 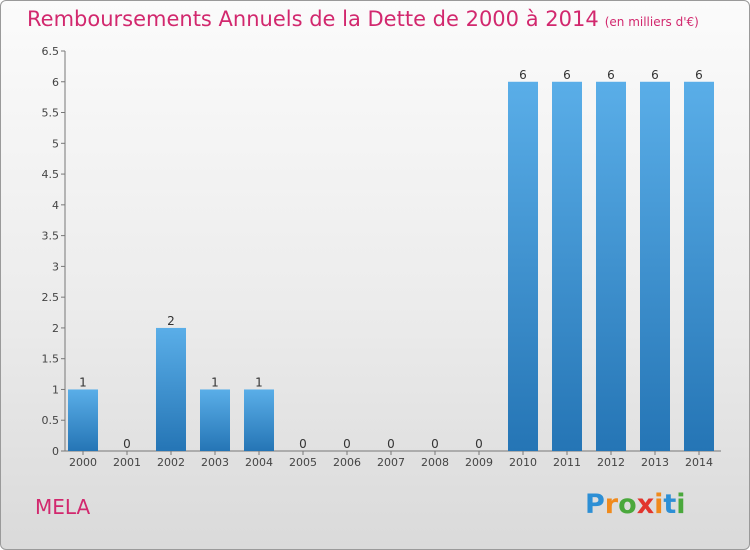 I want to click on y-tick-label: 1, so click(x=55, y=389).